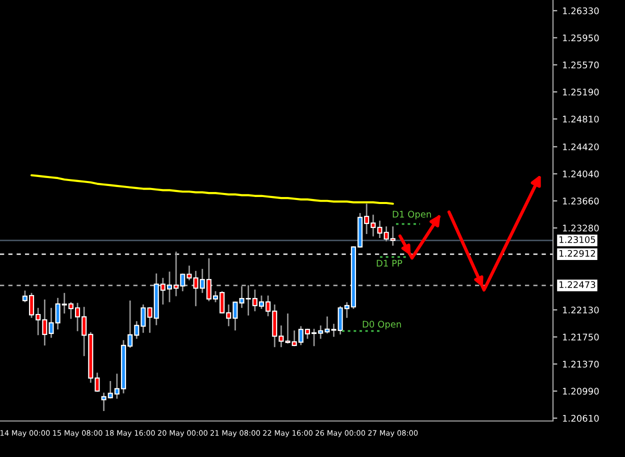 The height and width of the screenshot is (457, 625). I want to click on annotation: D1 PP, so click(389, 263).